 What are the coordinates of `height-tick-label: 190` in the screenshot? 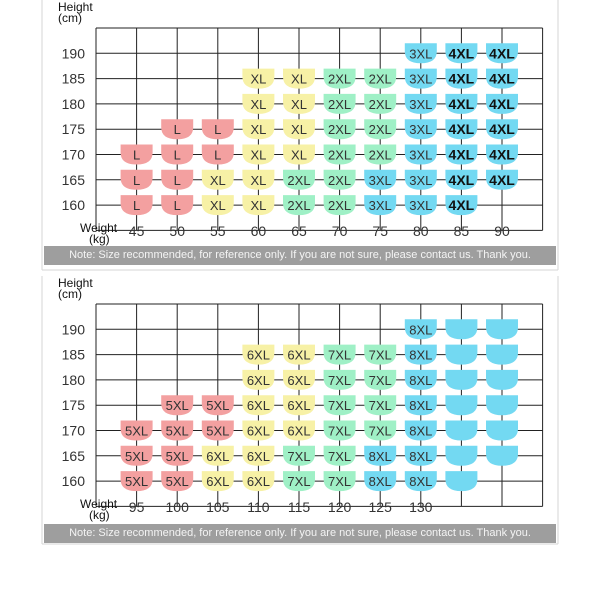 It's located at (74, 329).